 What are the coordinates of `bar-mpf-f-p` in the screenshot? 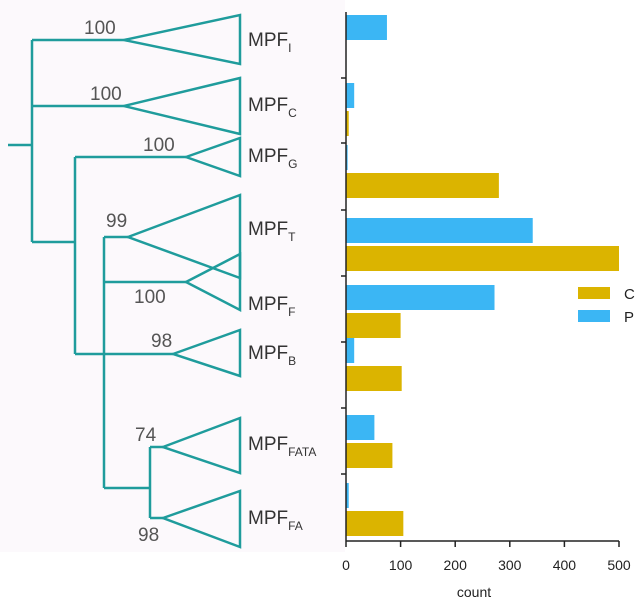 It's located at (420, 297).